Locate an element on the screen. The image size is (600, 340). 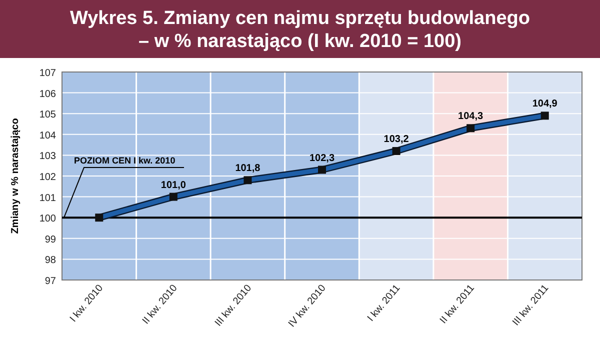
text: 101,0 is located at coordinates (173, 185).